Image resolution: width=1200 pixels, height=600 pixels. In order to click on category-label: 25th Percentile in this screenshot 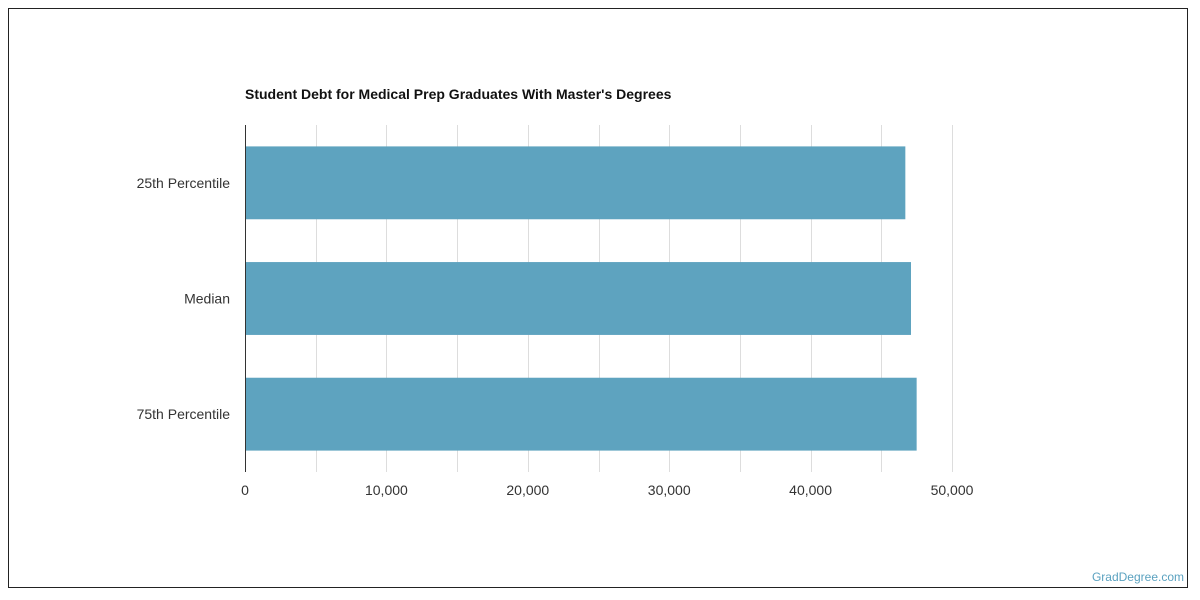, I will do `click(184, 183)`.